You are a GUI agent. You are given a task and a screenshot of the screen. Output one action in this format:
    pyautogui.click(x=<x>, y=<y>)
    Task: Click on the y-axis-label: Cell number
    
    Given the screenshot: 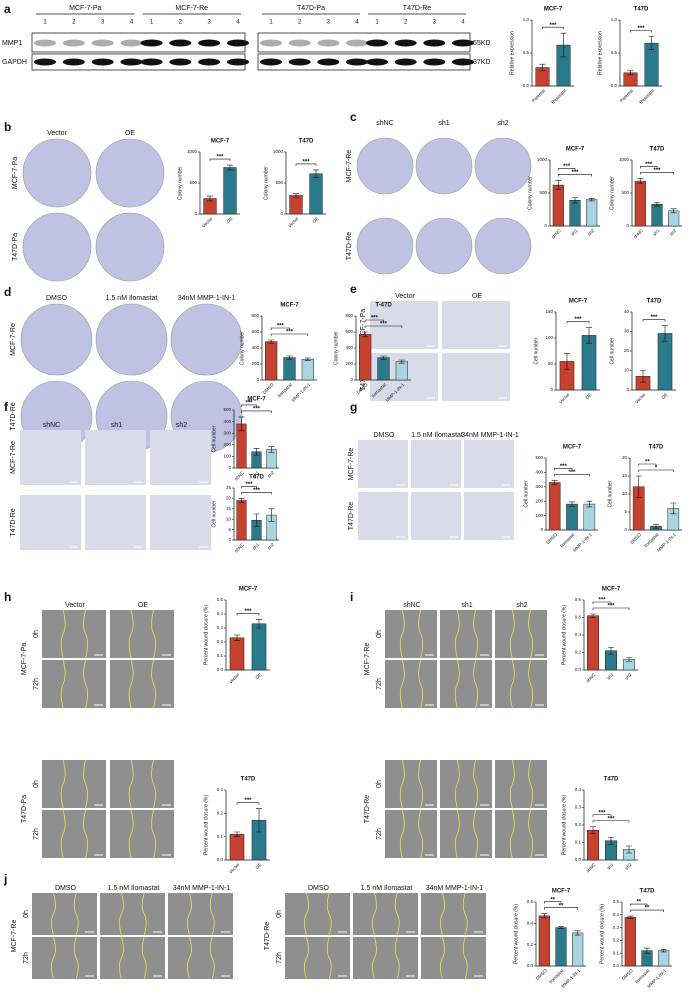 What is the action you would take?
    pyautogui.click(x=526, y=493)
    